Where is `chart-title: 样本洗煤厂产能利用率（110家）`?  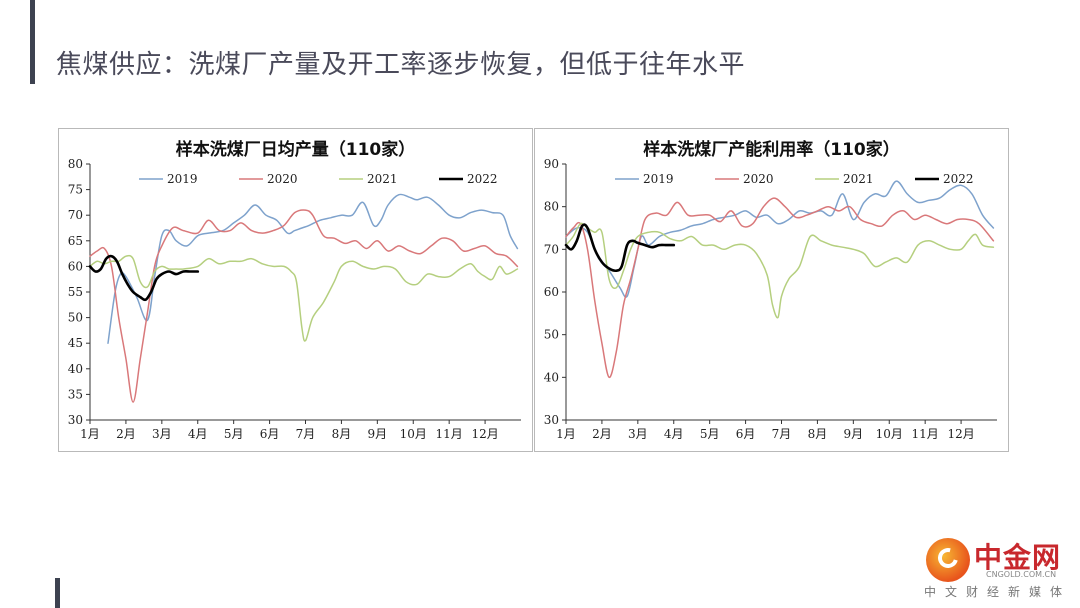 chart-title: 样本洗煤厂产能利用率（110家） is located at coordinates (771, 149).